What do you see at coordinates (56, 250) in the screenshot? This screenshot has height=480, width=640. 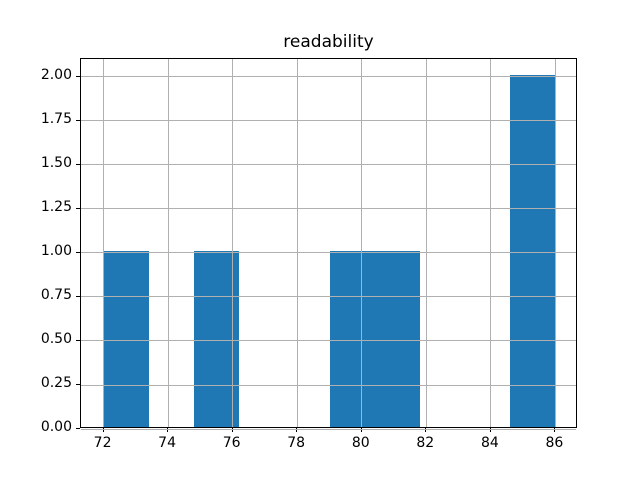 I see `y-tick-label: 1.00` at bounding box center [56, 250].